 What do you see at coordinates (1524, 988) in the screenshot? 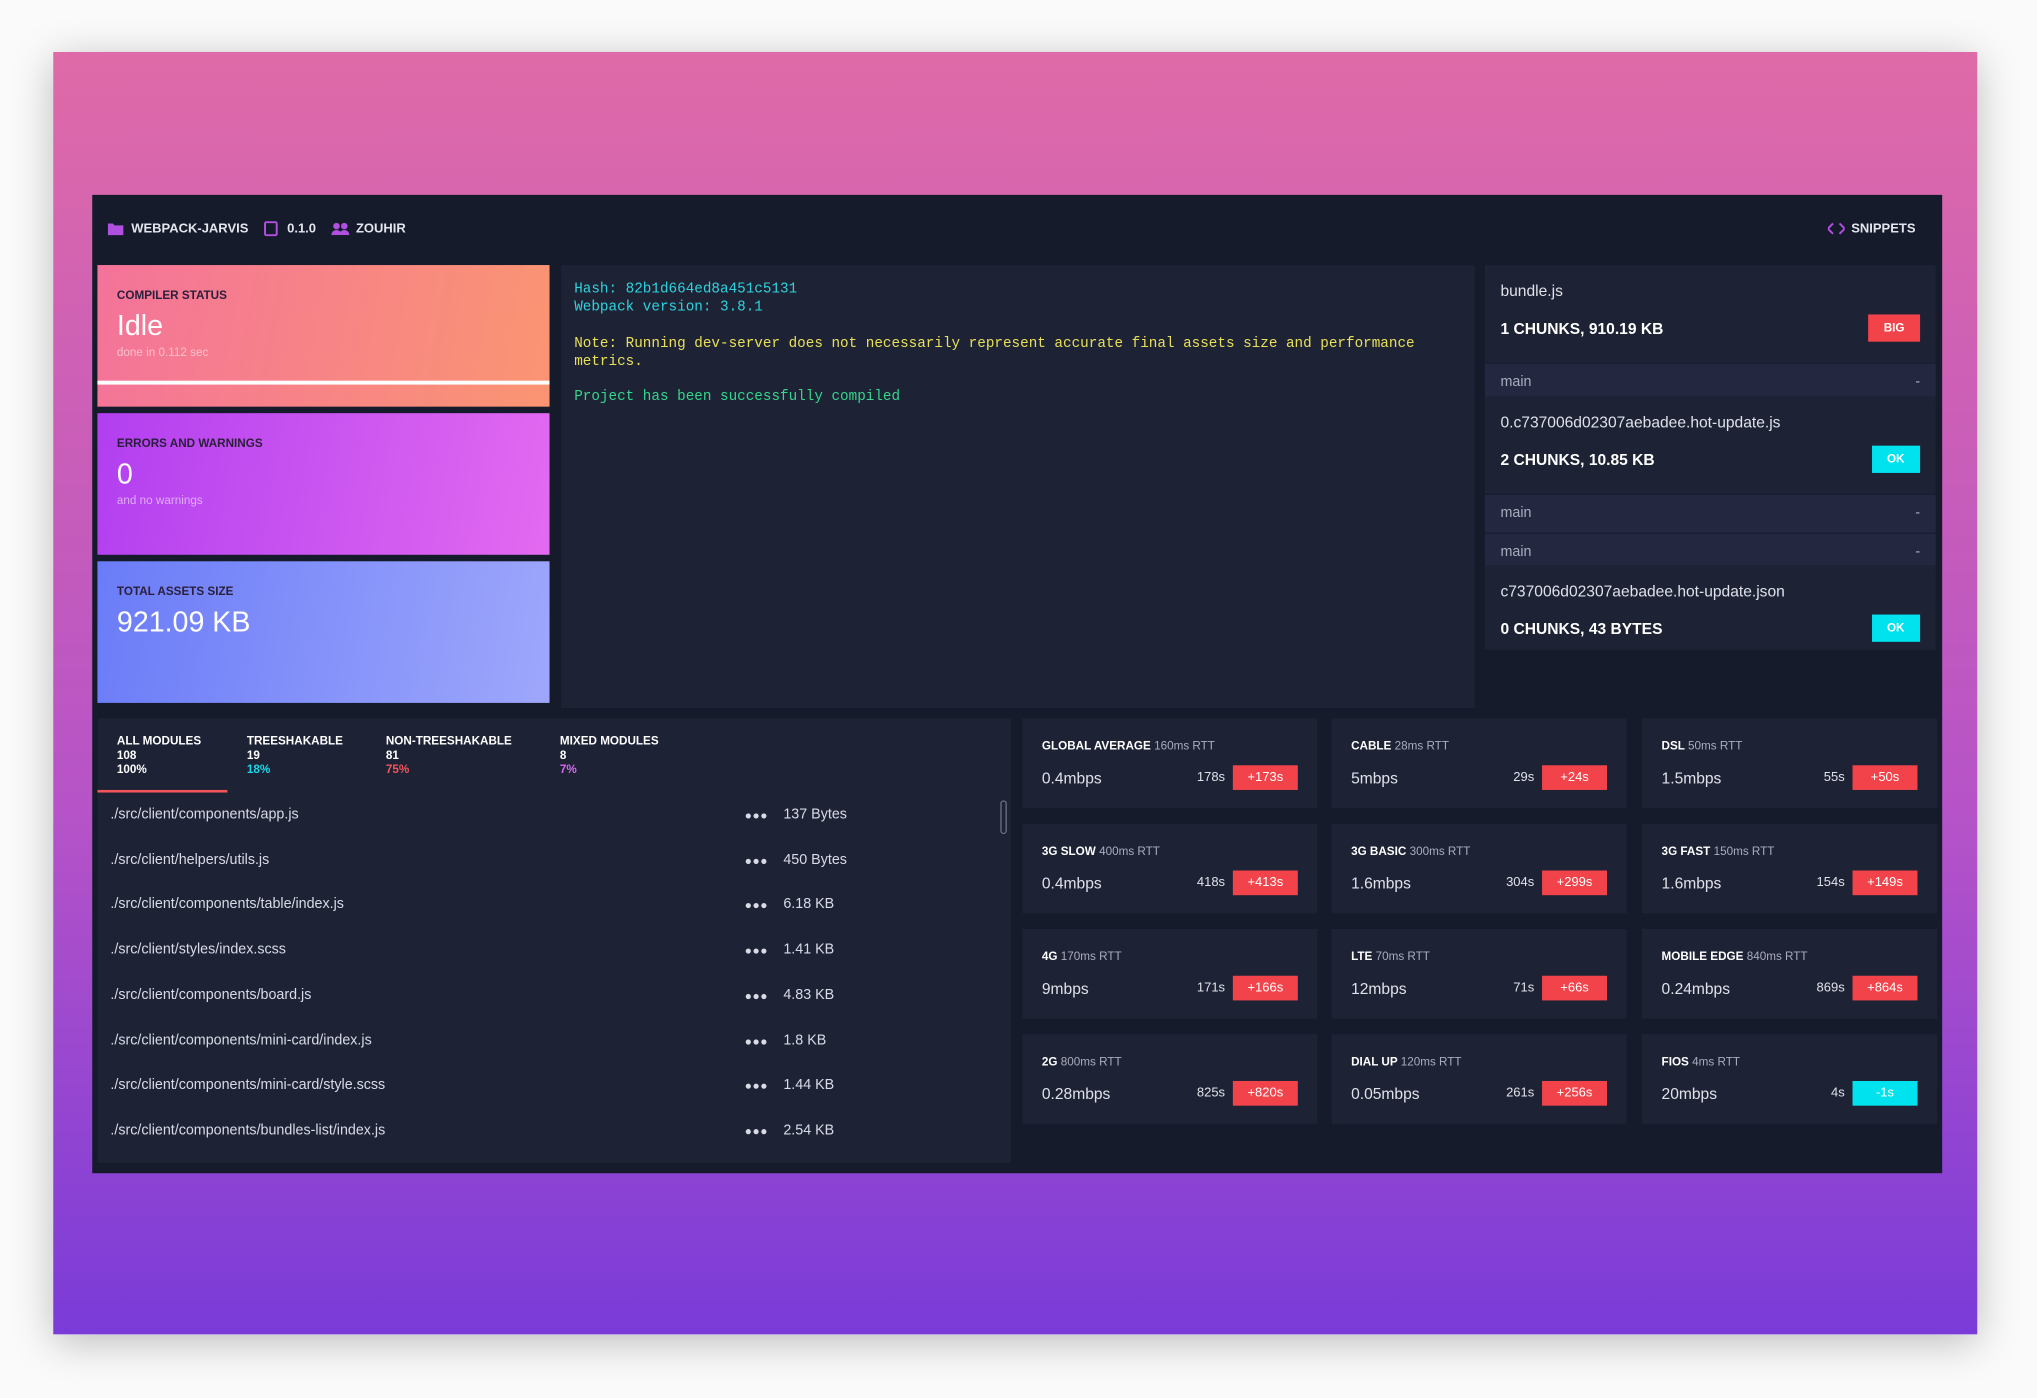
I see `network-time: 71s` at bounding box center [1524, 988].